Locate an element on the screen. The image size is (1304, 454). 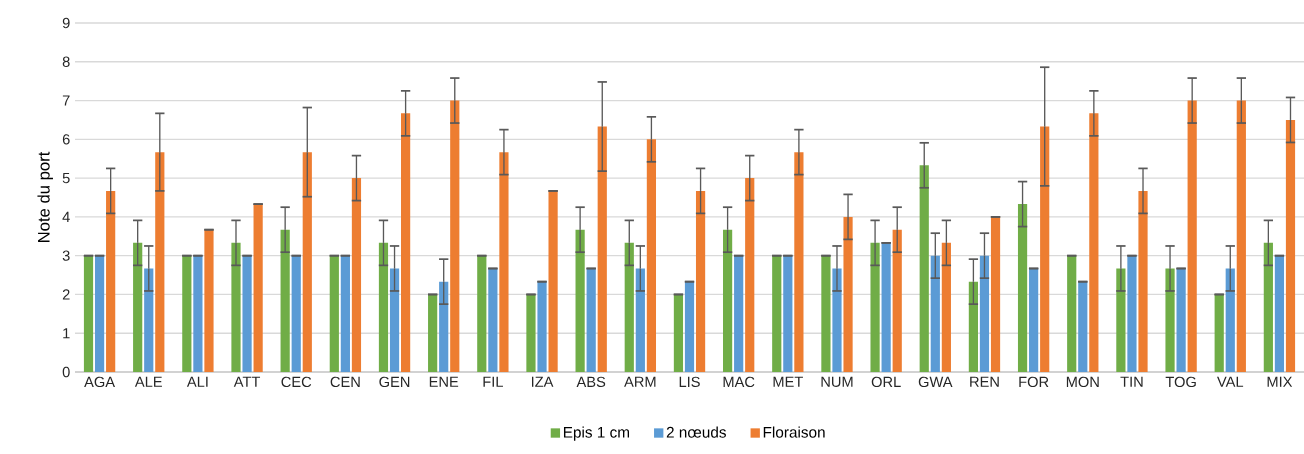
x-tick-label: GWA is located at coordinates (935, 382).